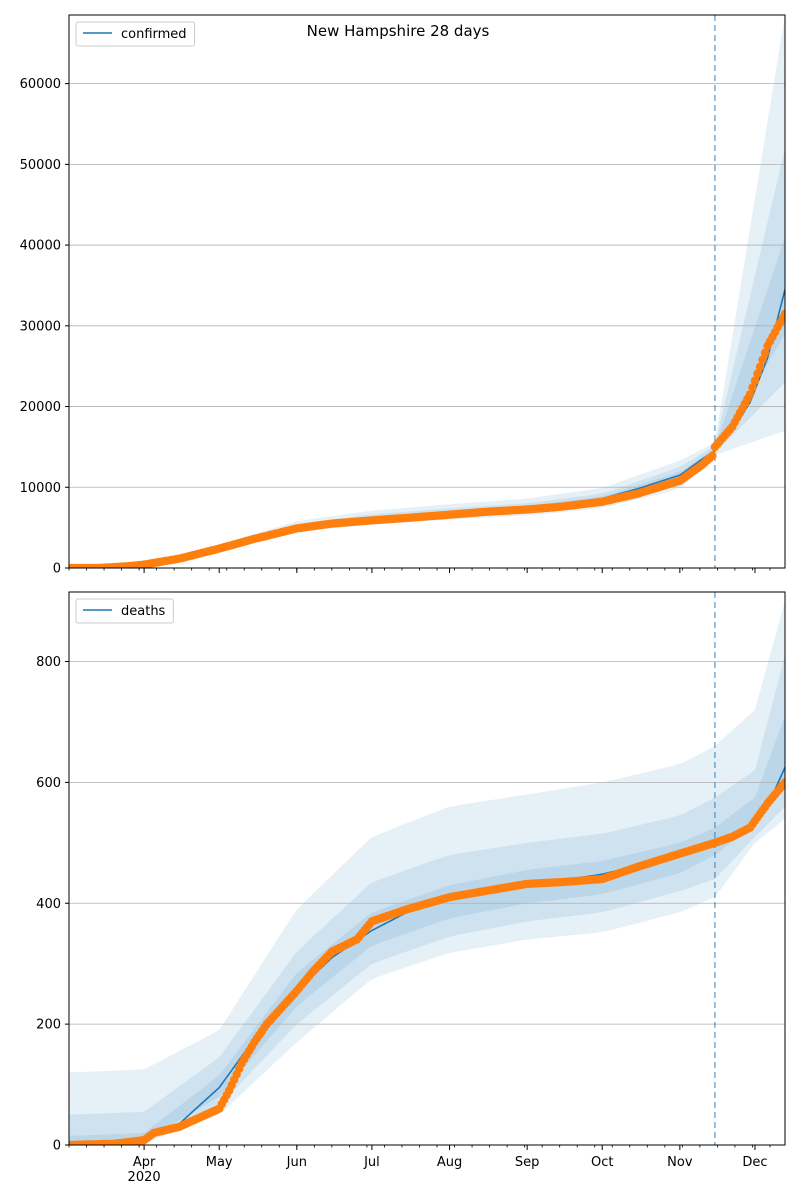 This screenshot has height=1200, width=800. Describe the element at coordinates (144, 1177) in the screenshot. I see `x-tick-label: 2020` at that location.